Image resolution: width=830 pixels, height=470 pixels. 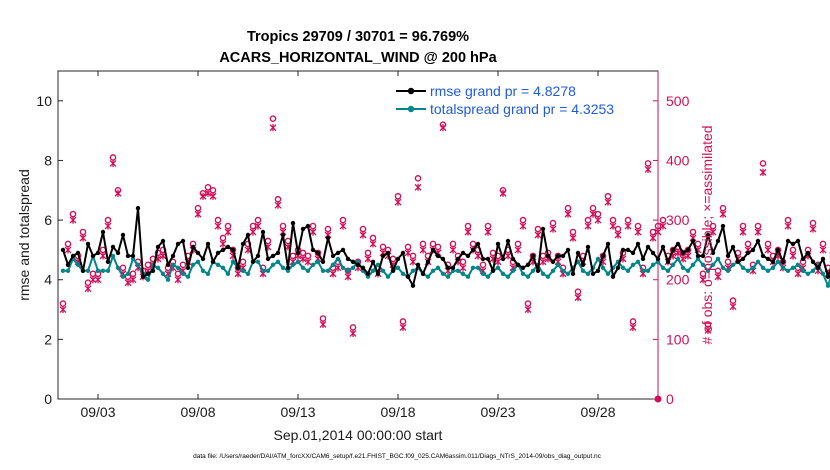 I want to click on x-tick-label: 09/08, so click(x=197, y=412).